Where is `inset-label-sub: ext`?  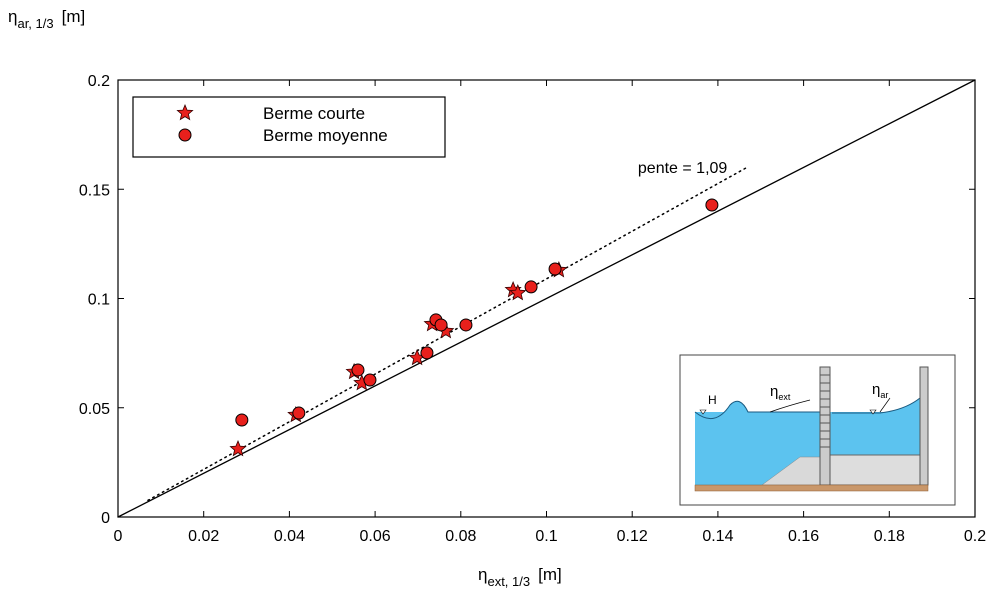 inset-label-sub: ext is located at coordinates (784, 397).